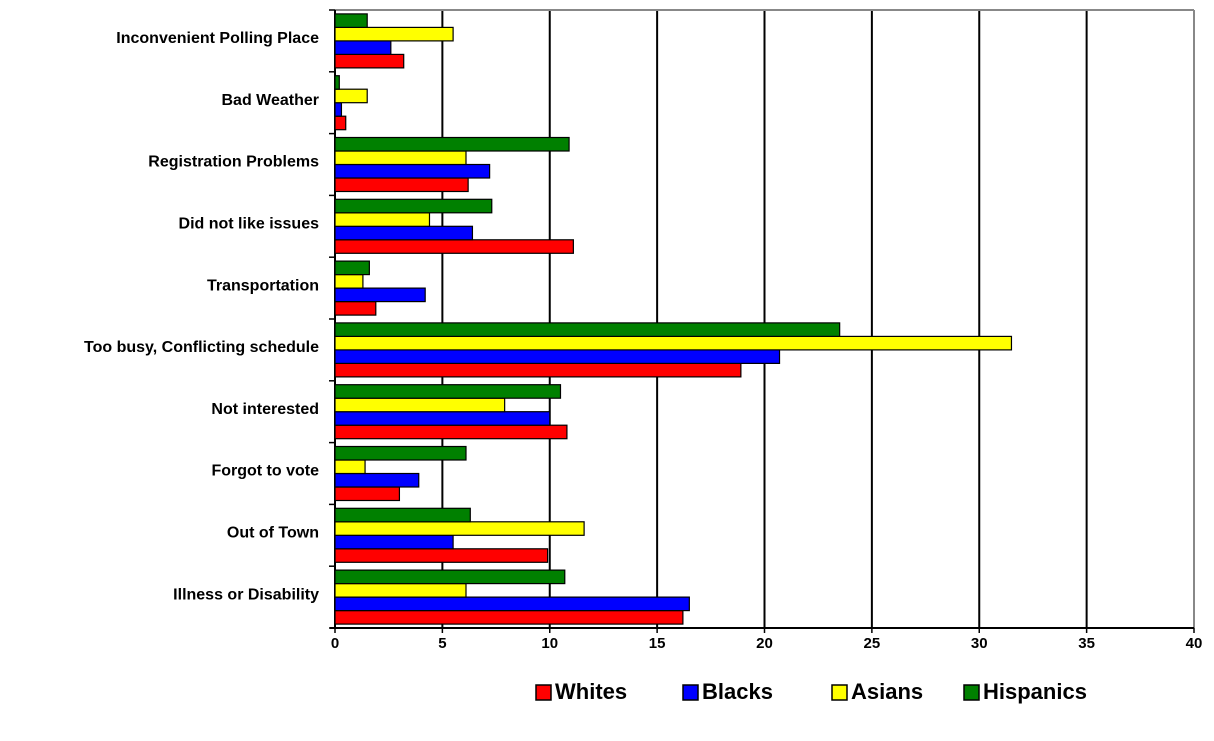 This screenshot has height=741, width=1214. What do you see at coordinates (233, 162) in the screenshot?
I see `y-tick-label: Registration Problems` at bounding box center [233, 162].